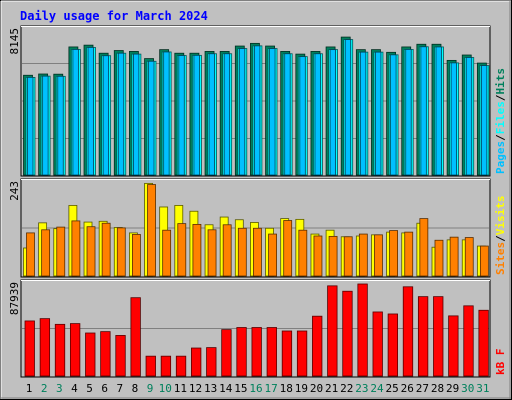  What do you see at coordinates (331, 388) in the screenshot?
I see `day-label: 21` at bounding box center [331, 388].